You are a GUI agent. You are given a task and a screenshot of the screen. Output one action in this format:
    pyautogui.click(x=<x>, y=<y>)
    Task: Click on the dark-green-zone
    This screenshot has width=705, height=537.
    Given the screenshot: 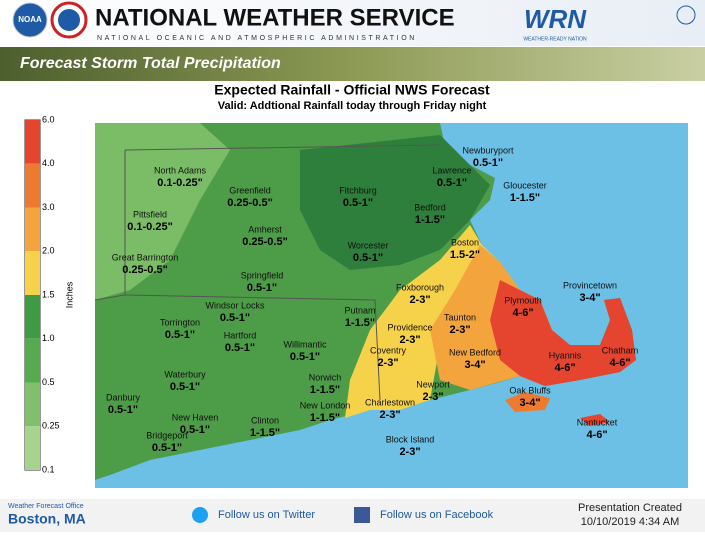 What is the action you would take?
    pyautogui.click(x=395, y=202)
    